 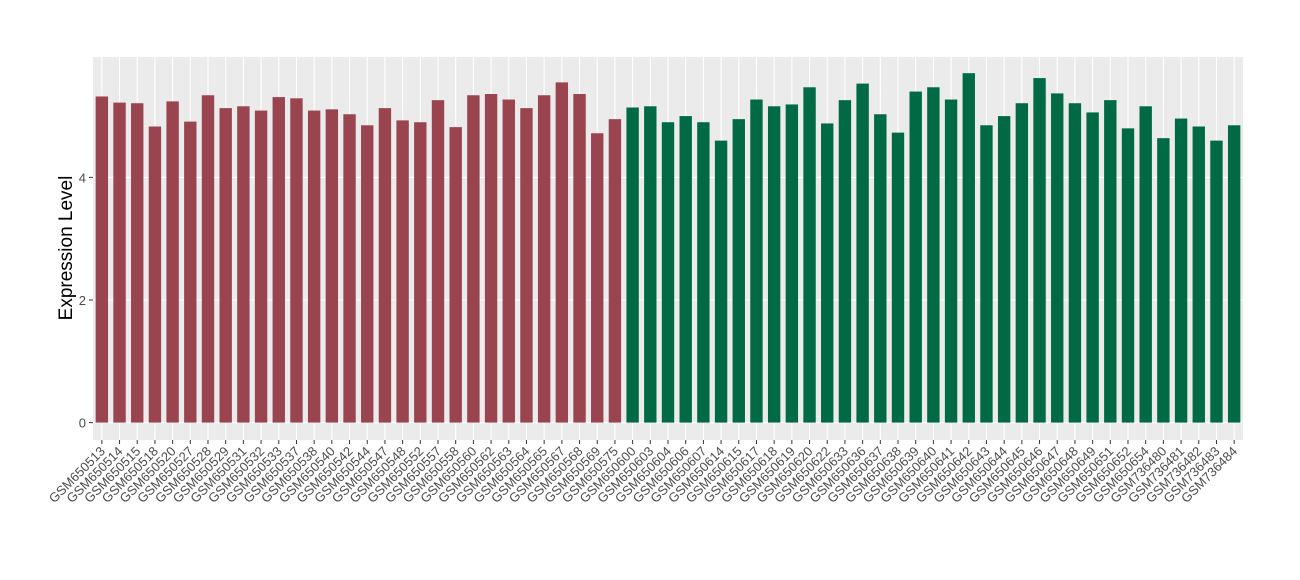 I want to click on y-axis-label: Expression Level, so click(x=66, y=248).